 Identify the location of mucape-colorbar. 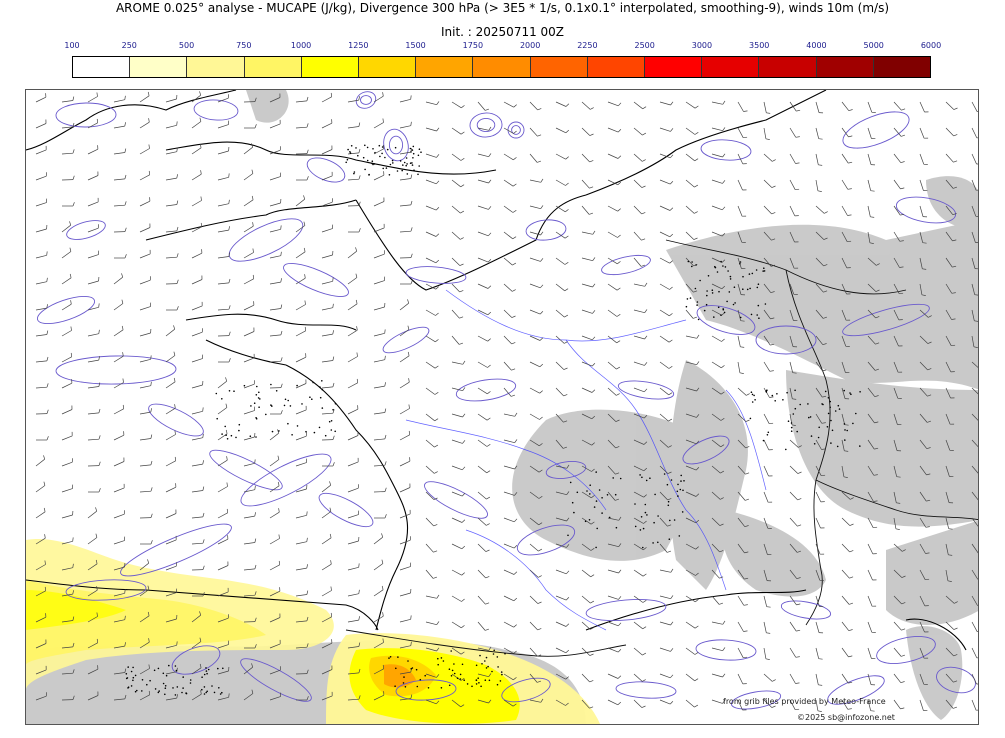
(501, 67).